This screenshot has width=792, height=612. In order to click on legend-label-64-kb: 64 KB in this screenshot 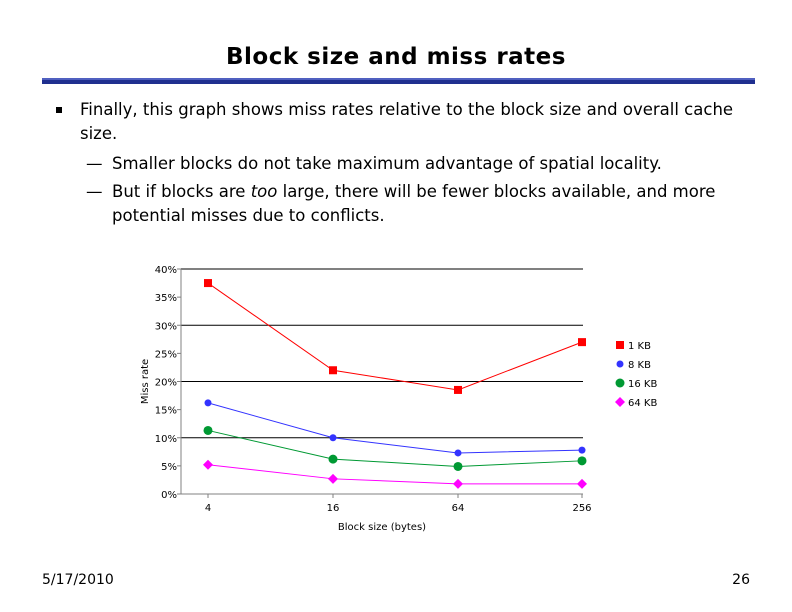, I will do `click(642, 403)`.